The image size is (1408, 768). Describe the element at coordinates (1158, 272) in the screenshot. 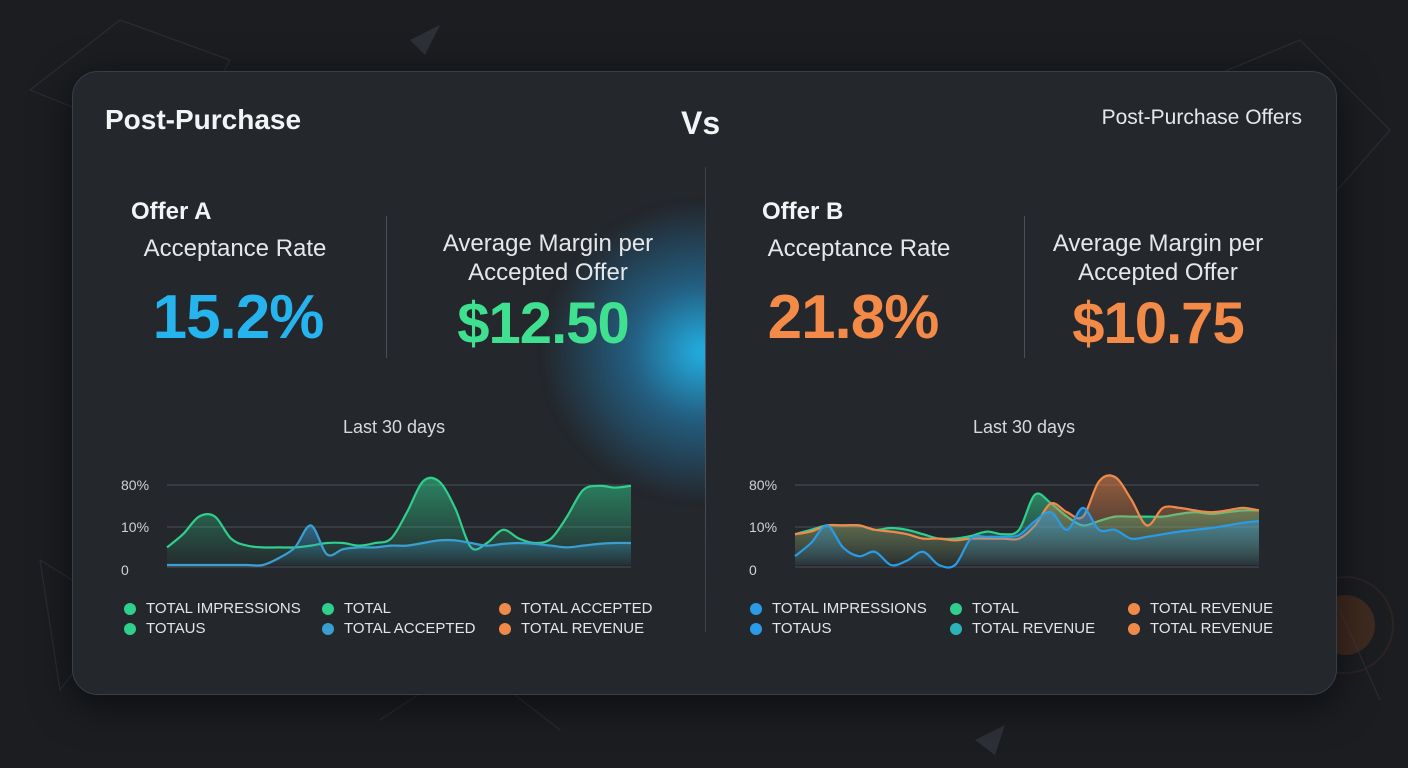

I see `offer-b-margin-label-line2: Accepted Offer` at that location.